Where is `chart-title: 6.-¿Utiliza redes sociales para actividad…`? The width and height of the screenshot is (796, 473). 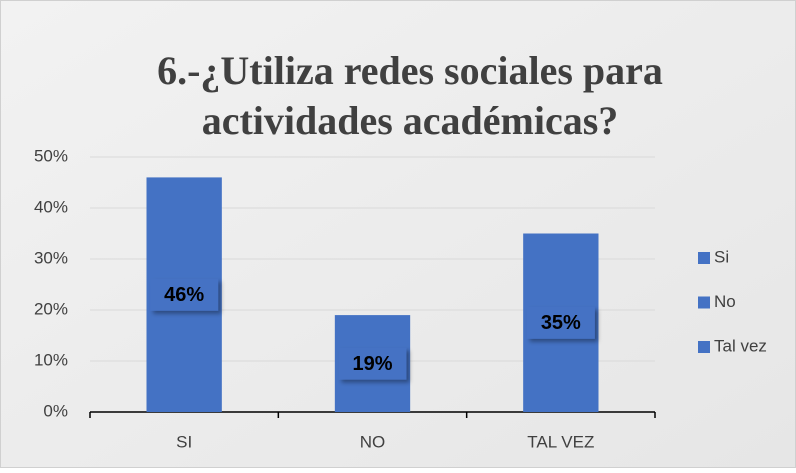
chart-title: 6.-¿Utiliza redes sociales para actividad… is located at coordinates (410, 95).